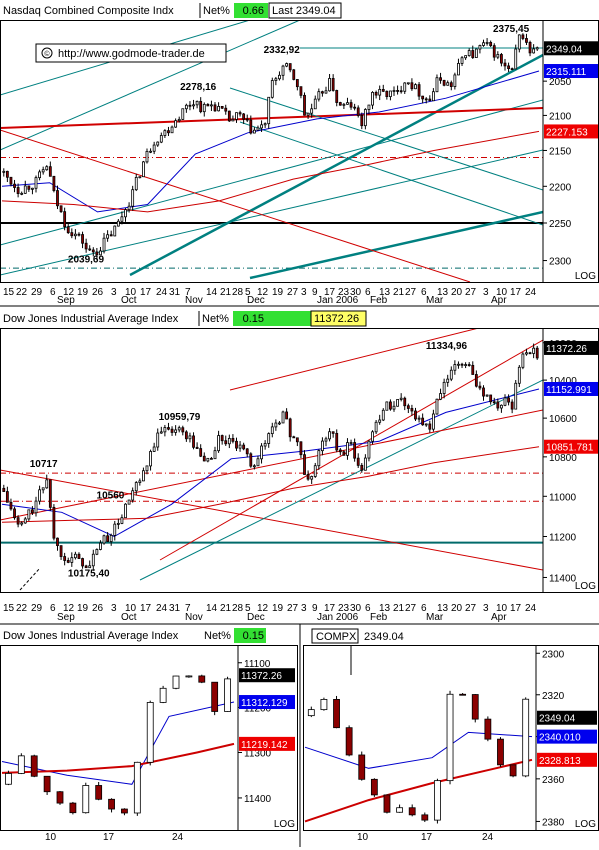  What do you see at coordinates (9, 608) in the screenshot?
I see `dow-date-label: 15` at bounding box center [9, 608].